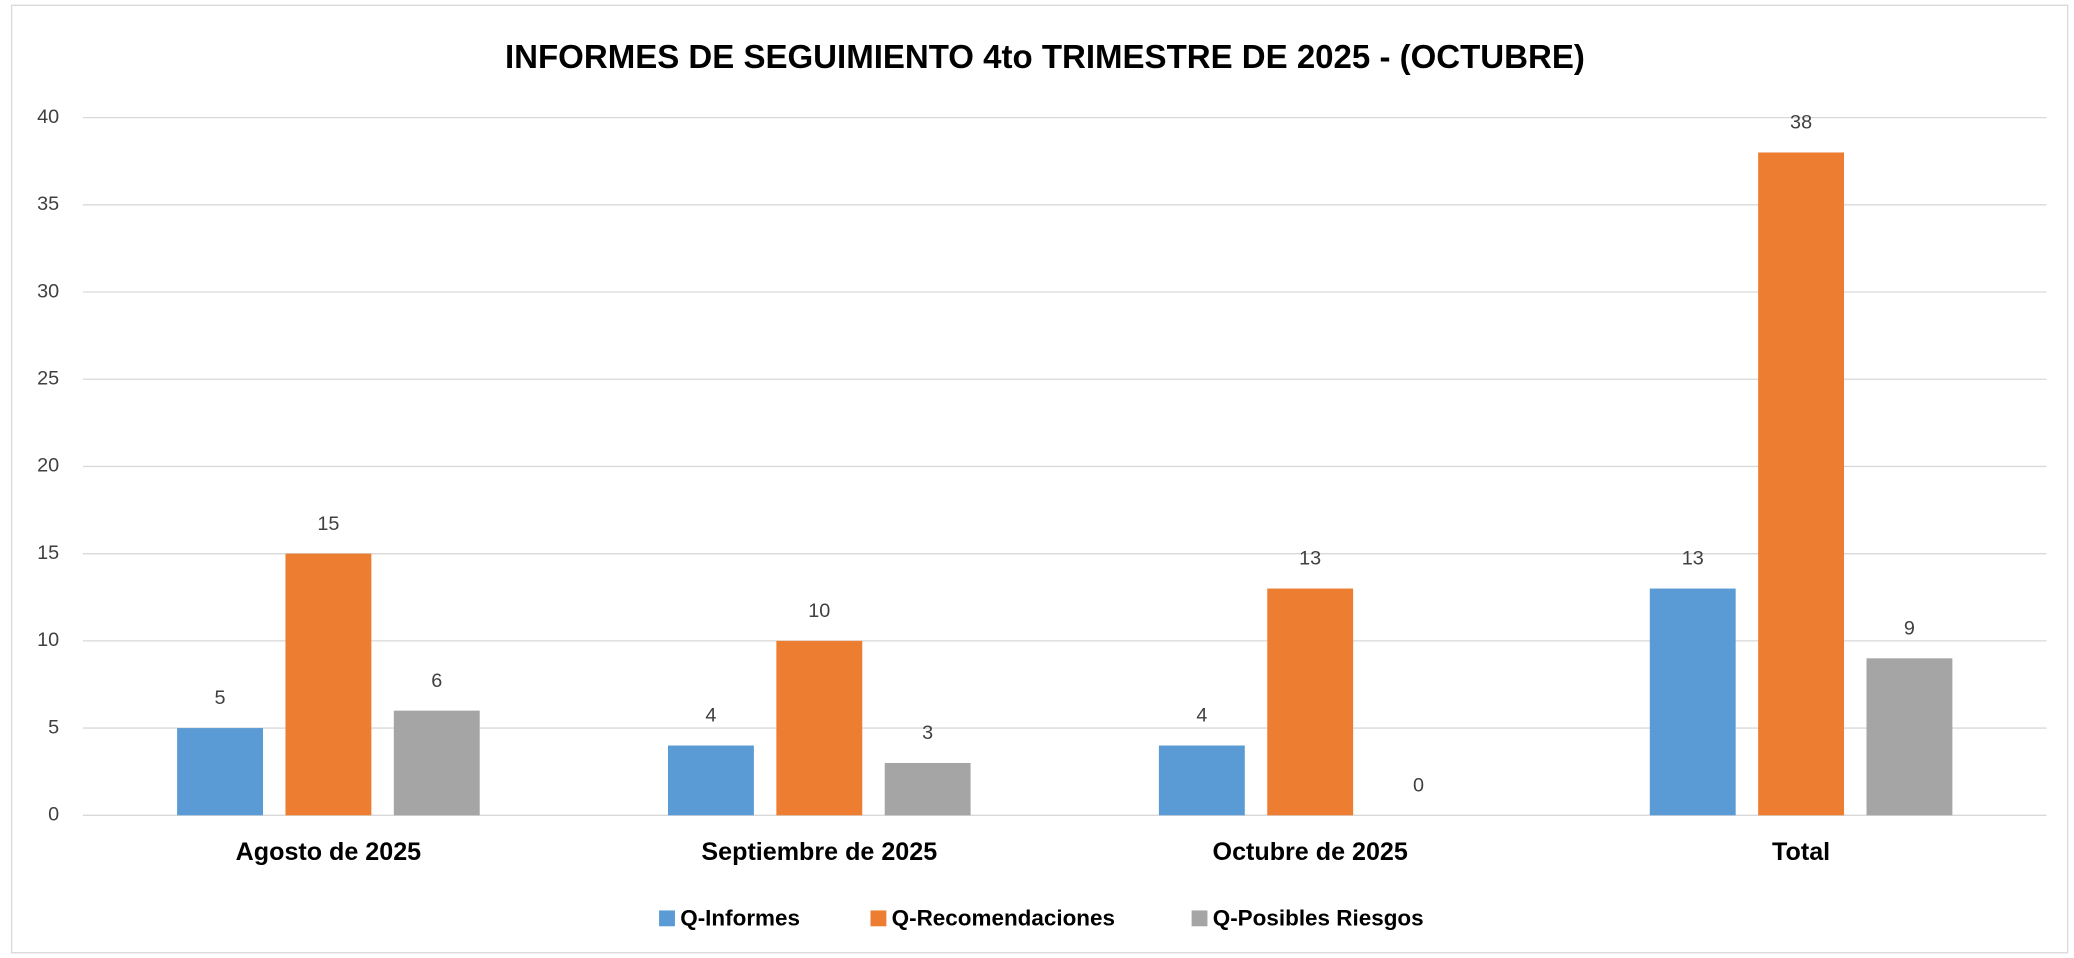 The image size is (2074, 958). What do you see at coordinates (48, 553) in the screenshot?
I see `y-tick-label: 15` at bounding box center [48, 553].